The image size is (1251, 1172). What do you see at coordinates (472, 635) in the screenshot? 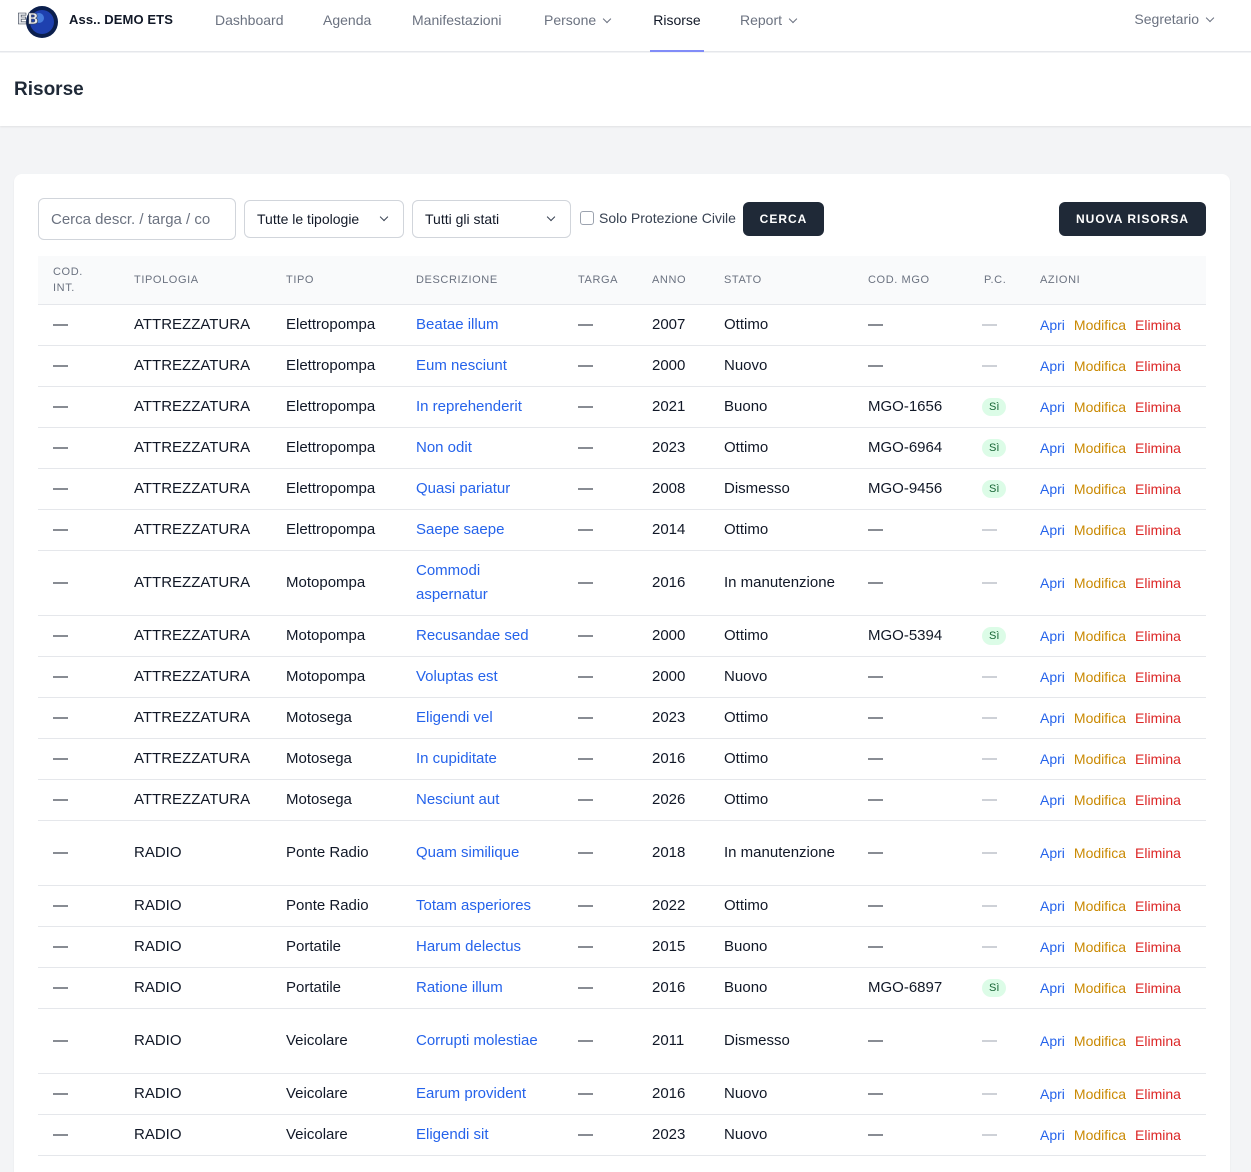
I see `cell-descrizione: Recusandae sed` at bounding box center [472, 635].